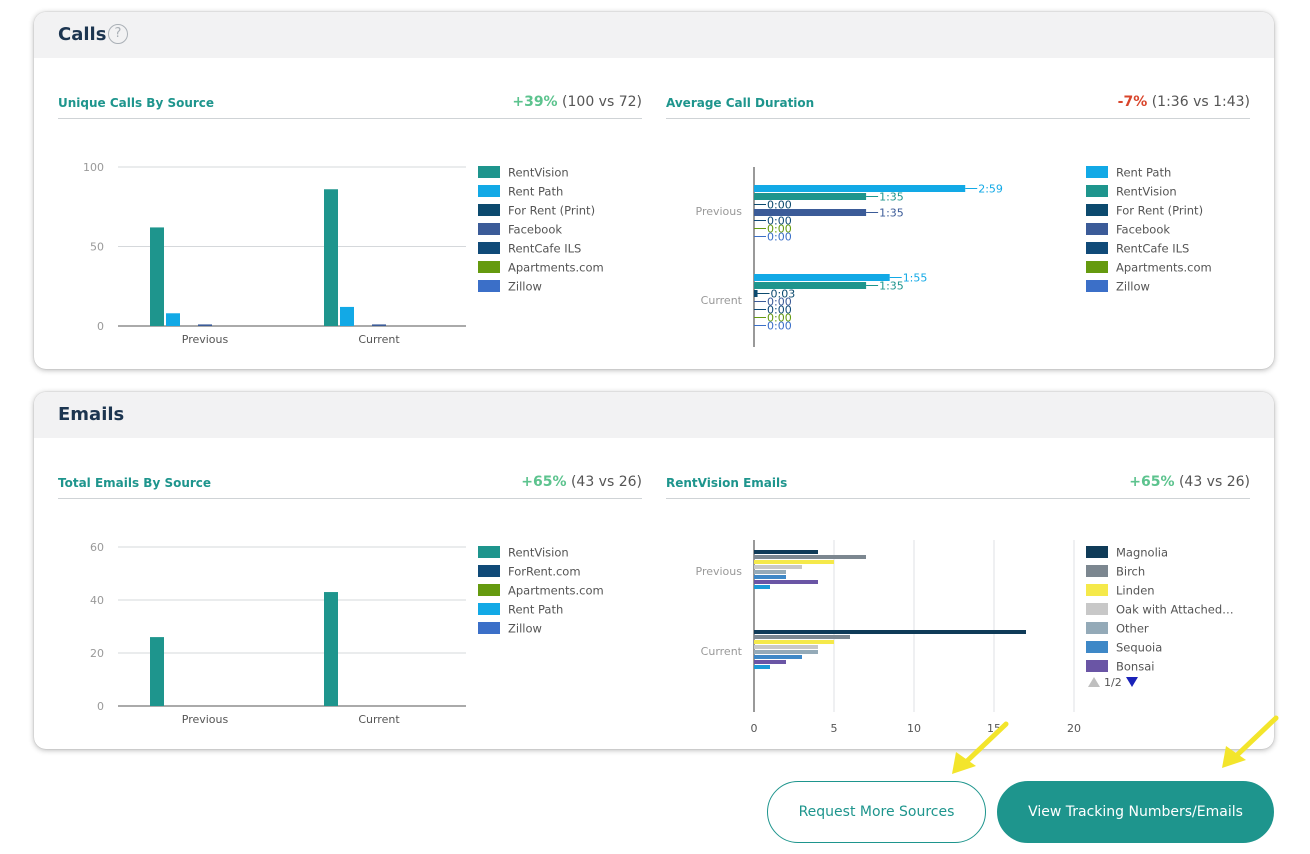  Describe the element at coordinates (544, 249) in the screenshot. I see `unique-calls-legend-label: RentCafe ILS` at that location.